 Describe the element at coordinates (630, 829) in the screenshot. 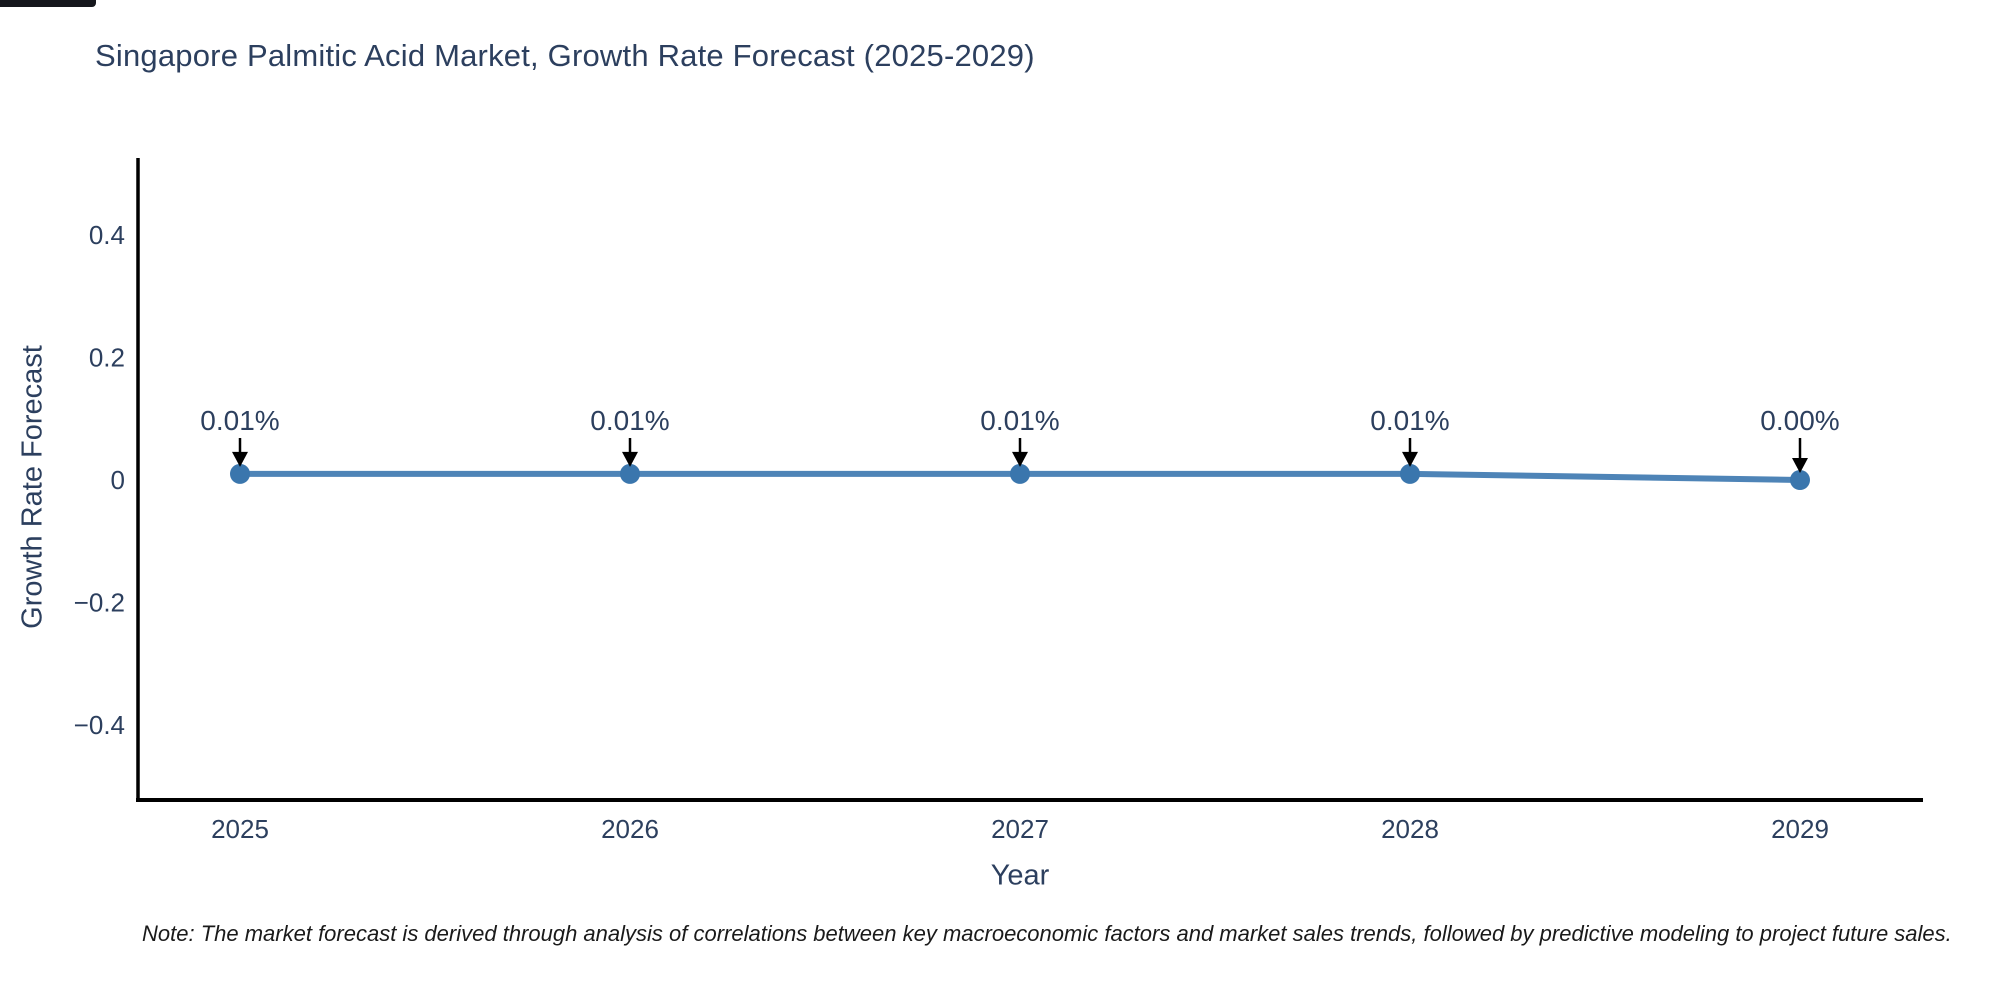

I see `x-tick-label: 2026` at that location.